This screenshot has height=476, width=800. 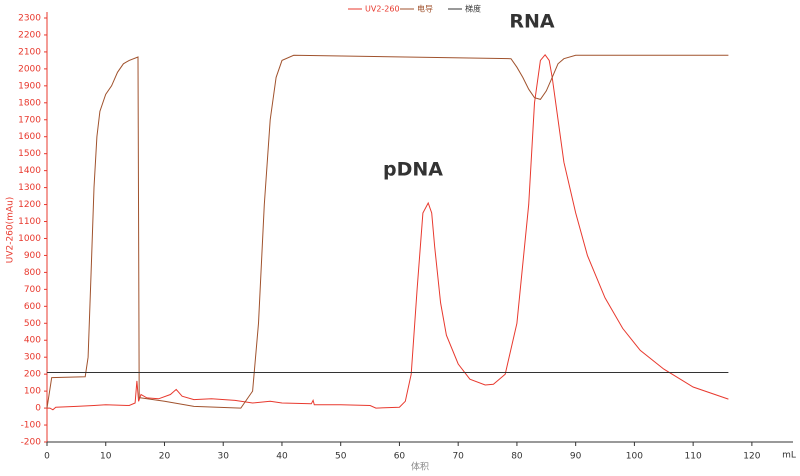 What do you see at coordinates (420, 467) in the screenshot?
I see `x-axis-label: 体积` at bounding box center [420, 467].